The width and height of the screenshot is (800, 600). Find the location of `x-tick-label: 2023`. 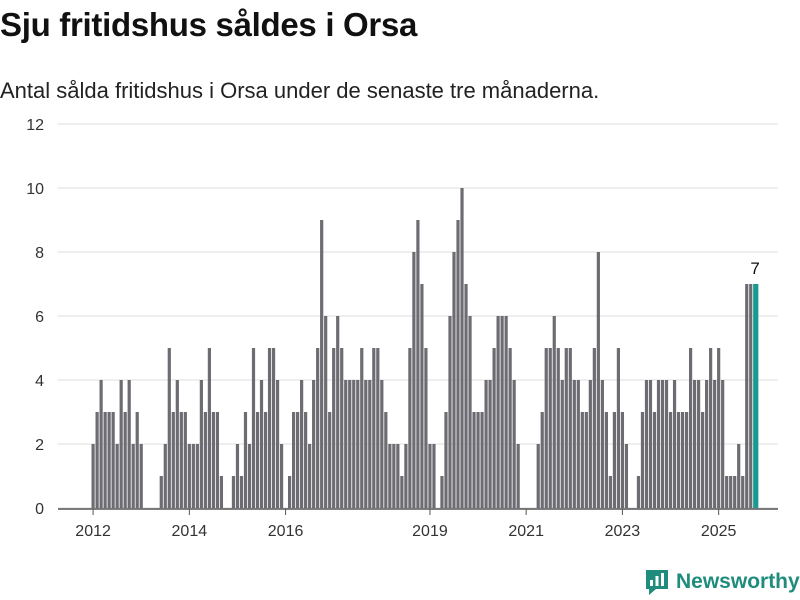

x-tick-label: 2023 is located at coordinates (623, 531).